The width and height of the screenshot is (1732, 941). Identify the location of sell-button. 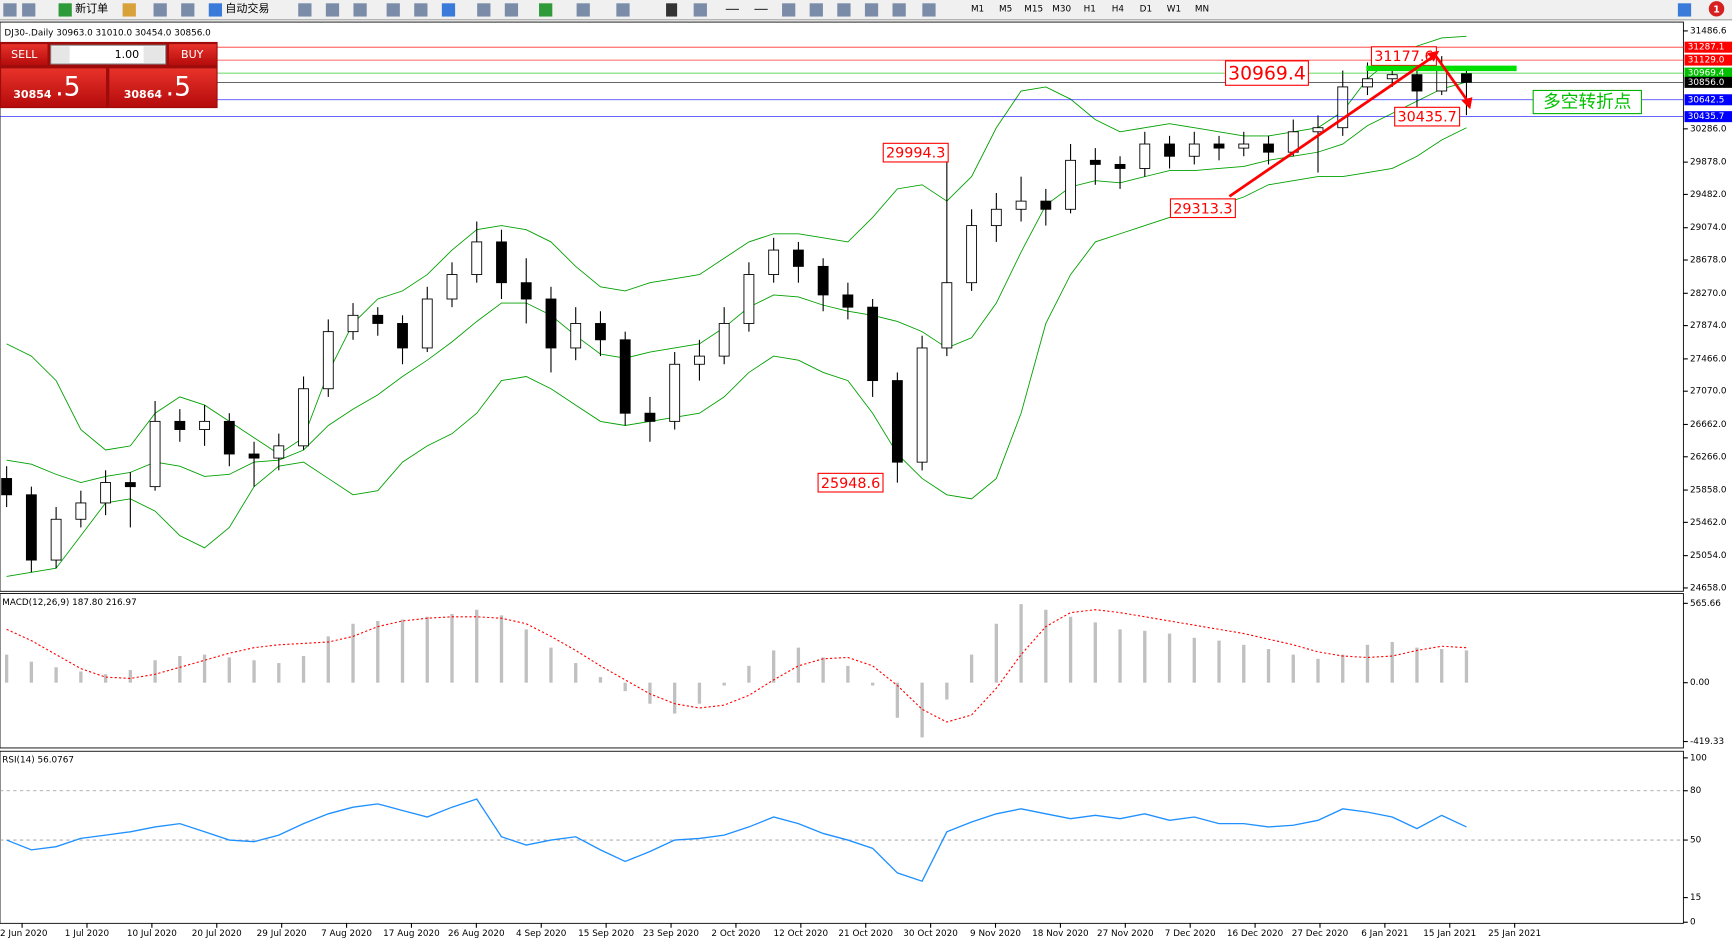
(24, 55).